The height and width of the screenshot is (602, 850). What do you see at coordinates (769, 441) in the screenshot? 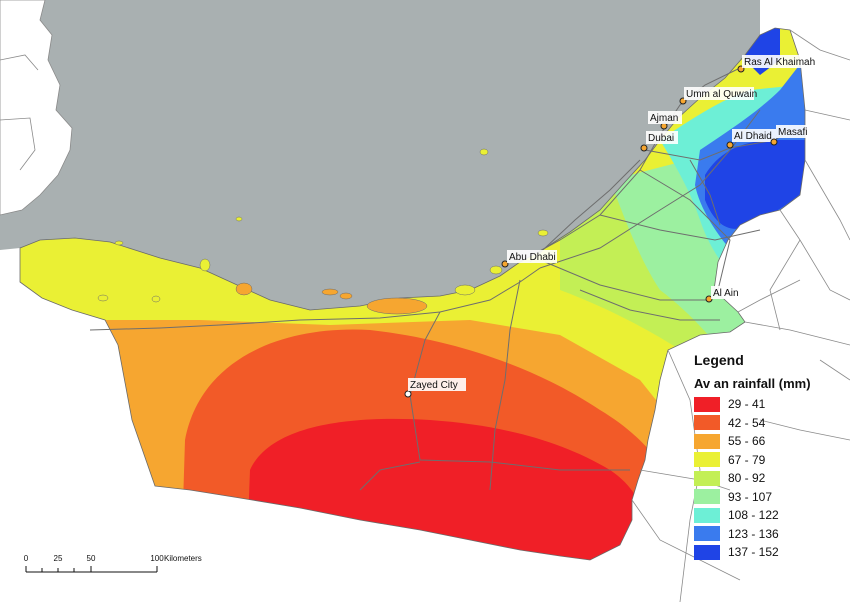
I see `legend-row: 55 - 66` at bounding box center [769, 441].